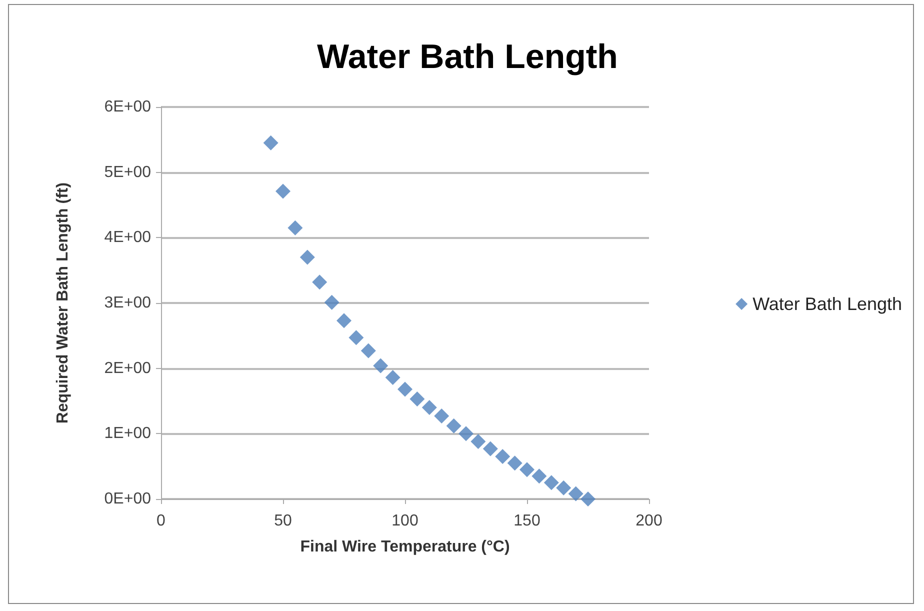  Describe the element at coordinates (649, 521) in the screenshot. I see `x-tick-label: 200` at that location.